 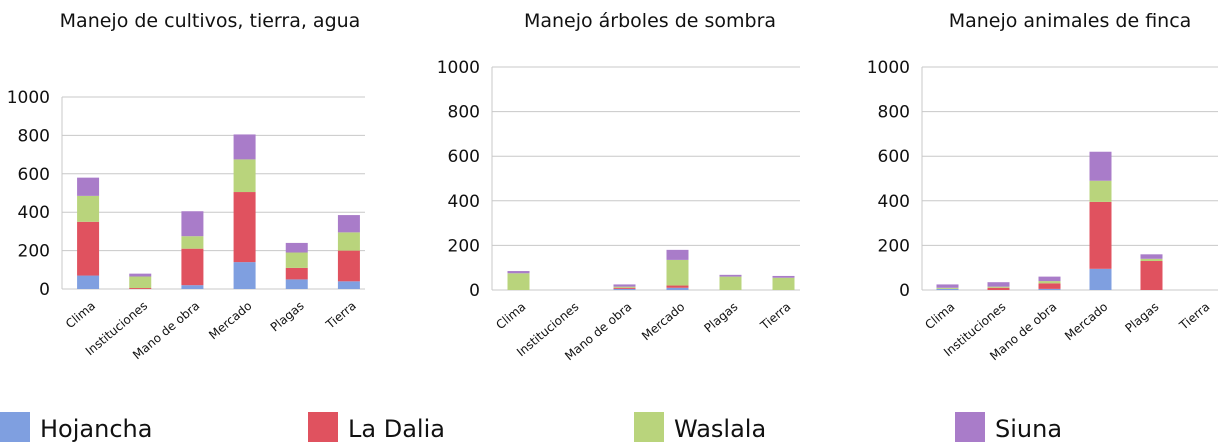 I want to click on chart-title: Manejo árboles de sombra, so click(x=650, y=21).